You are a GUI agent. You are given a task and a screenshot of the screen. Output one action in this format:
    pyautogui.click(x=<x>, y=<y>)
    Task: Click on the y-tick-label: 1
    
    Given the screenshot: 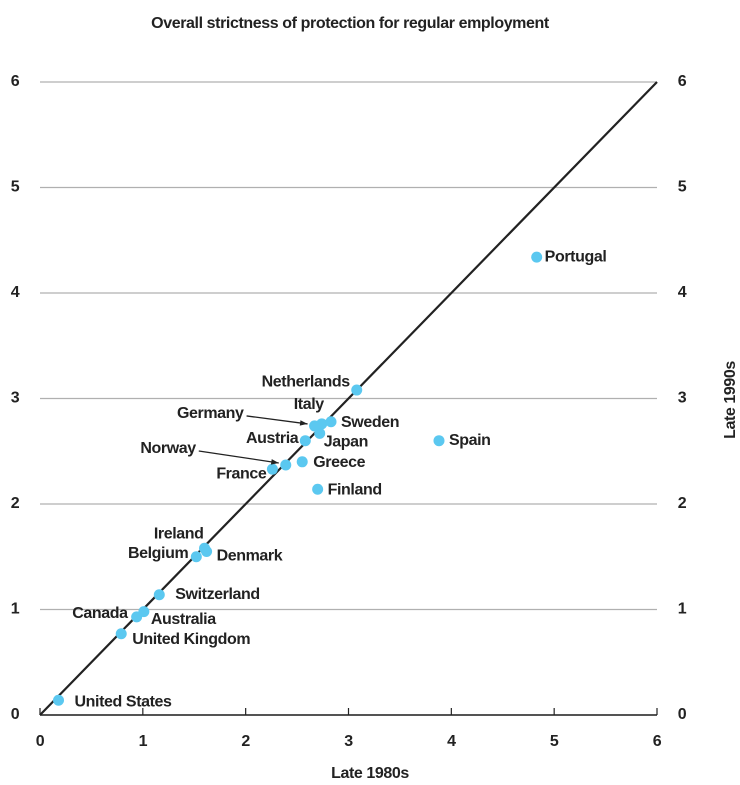 What is the action you would take?
    pyautogui.click(x=15, y=609)
    